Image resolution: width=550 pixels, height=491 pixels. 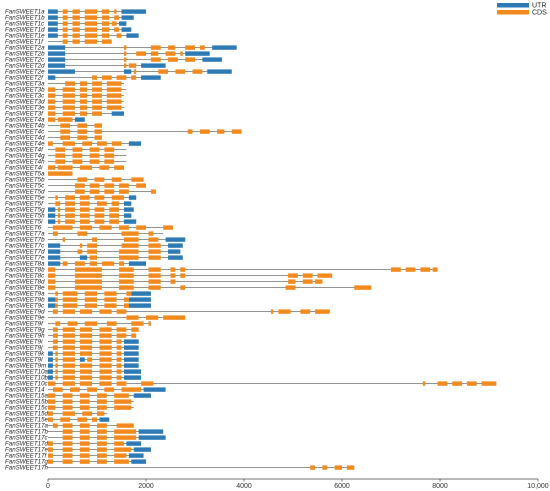 I want to click on gene-label: FanSWEET9m, so click(x=25, y=366).